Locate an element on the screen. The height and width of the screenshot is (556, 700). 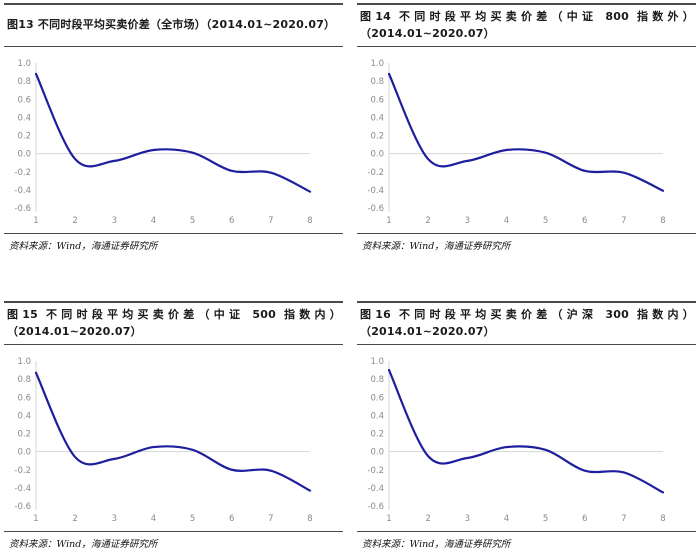
line-chart-fig14: 1.0 0.8 0.6 0.4 0.2 0.0 -0.2 -0.4 -0.61 2 3 4 5 6 7 8 is located at coordinates (516, 142).